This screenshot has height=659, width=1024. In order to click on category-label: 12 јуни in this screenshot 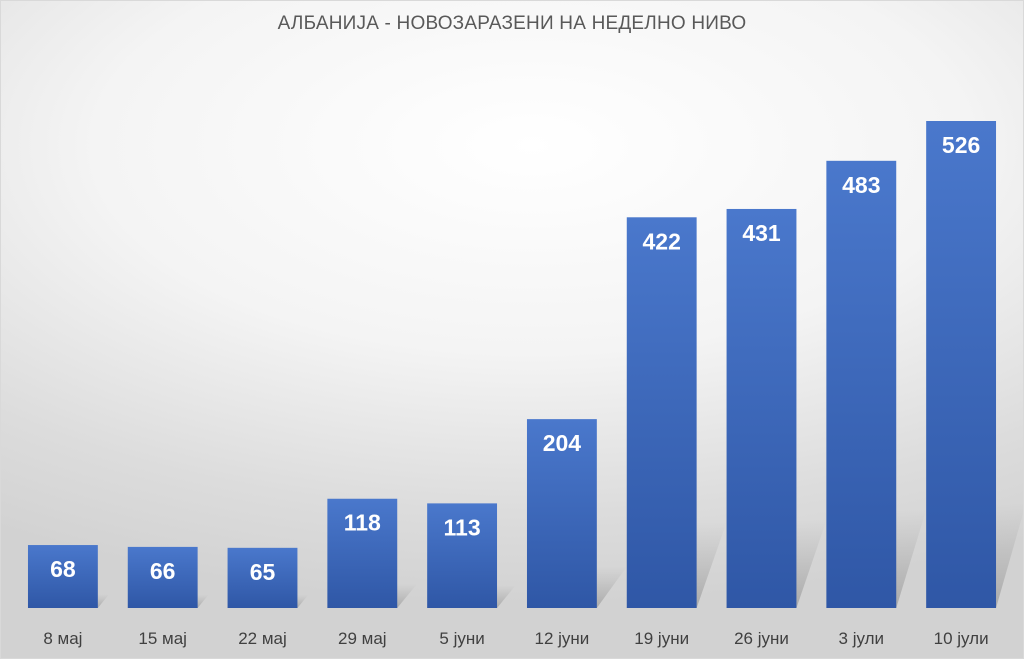, I will do `click(562, 638)`.